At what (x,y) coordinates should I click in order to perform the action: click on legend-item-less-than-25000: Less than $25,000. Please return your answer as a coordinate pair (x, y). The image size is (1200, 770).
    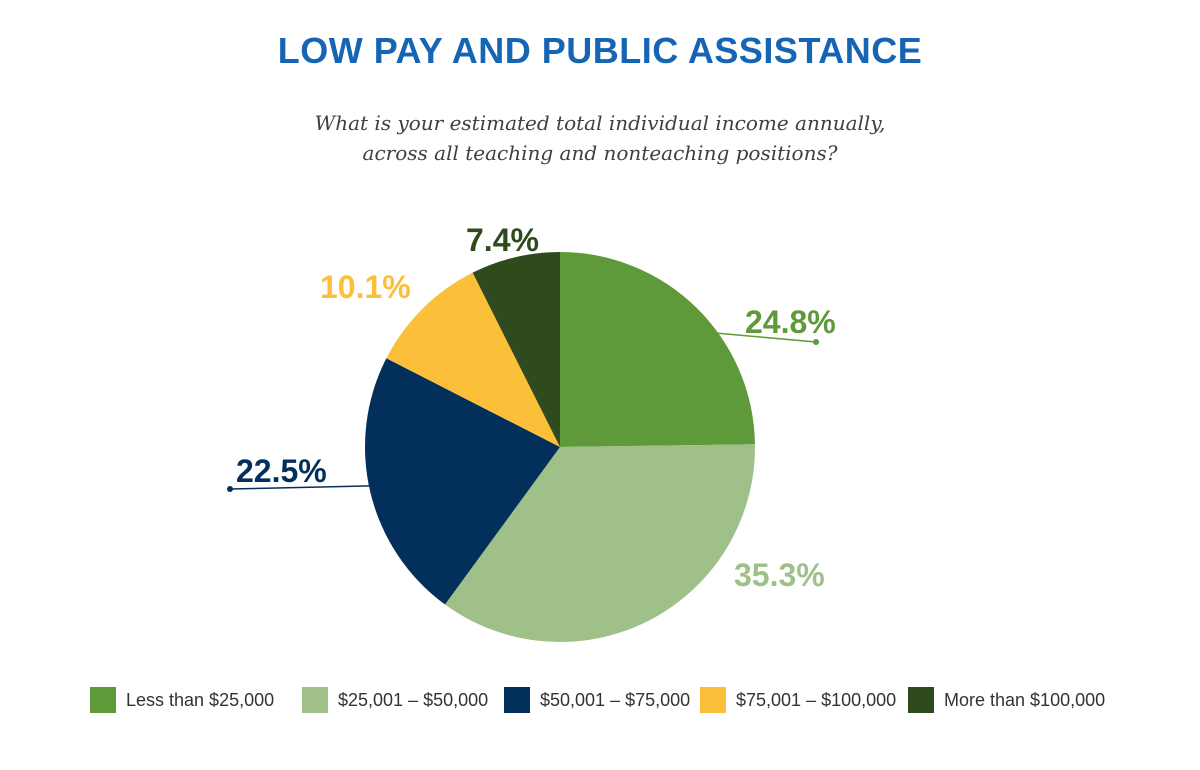
    Looking at the image, I should click on (182, 700).